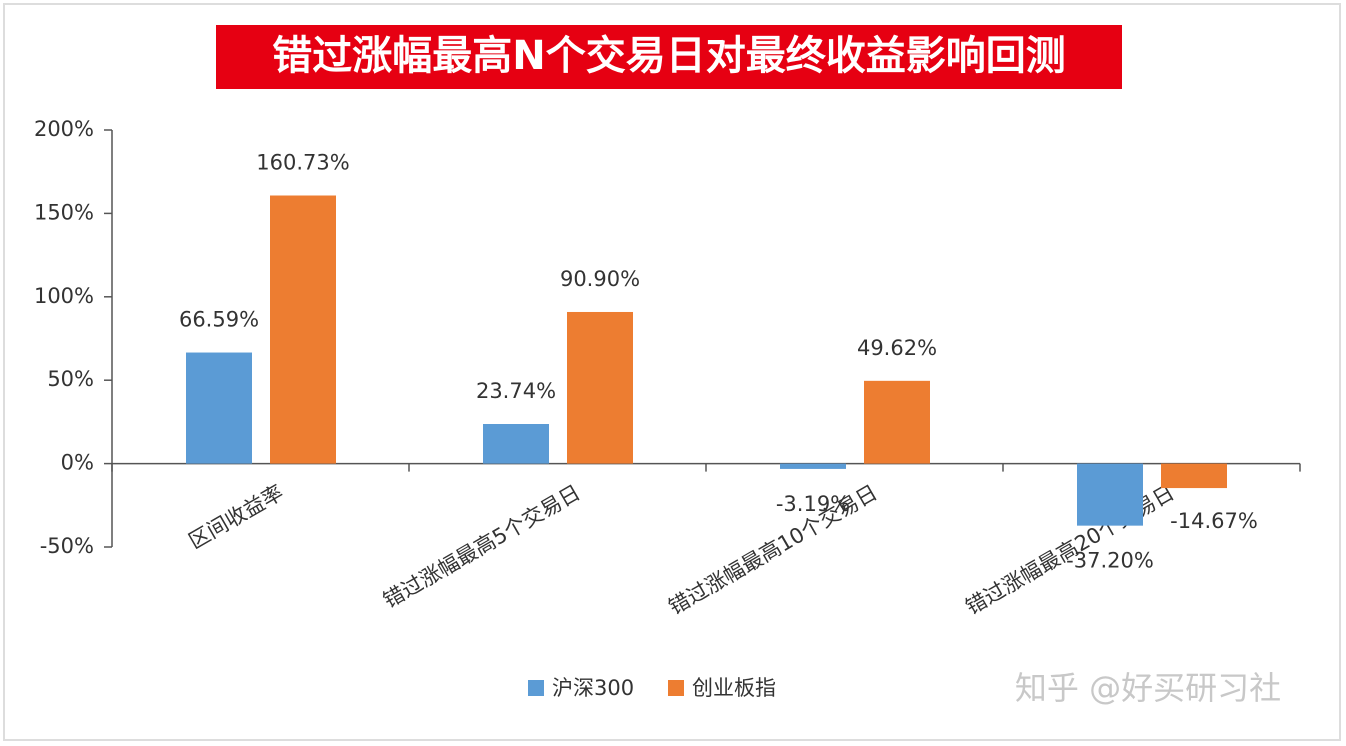 Image resolution: width=1346 pixels, height=746 pixels. I want to click on value-label: 160.73%, so click(302, 163).